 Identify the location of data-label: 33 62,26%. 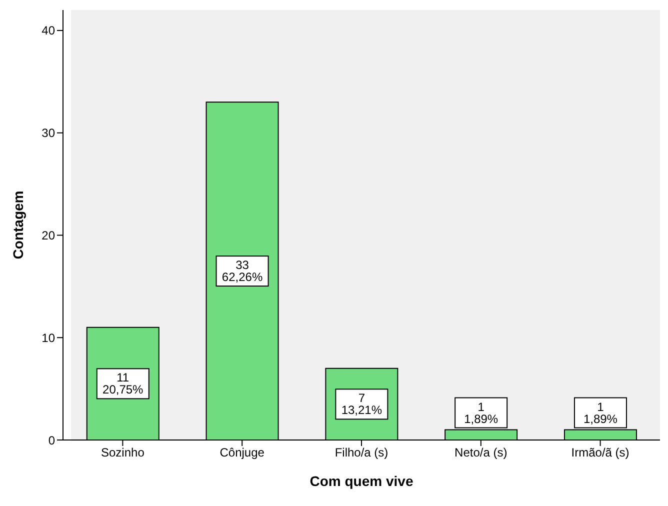
(242, 271).